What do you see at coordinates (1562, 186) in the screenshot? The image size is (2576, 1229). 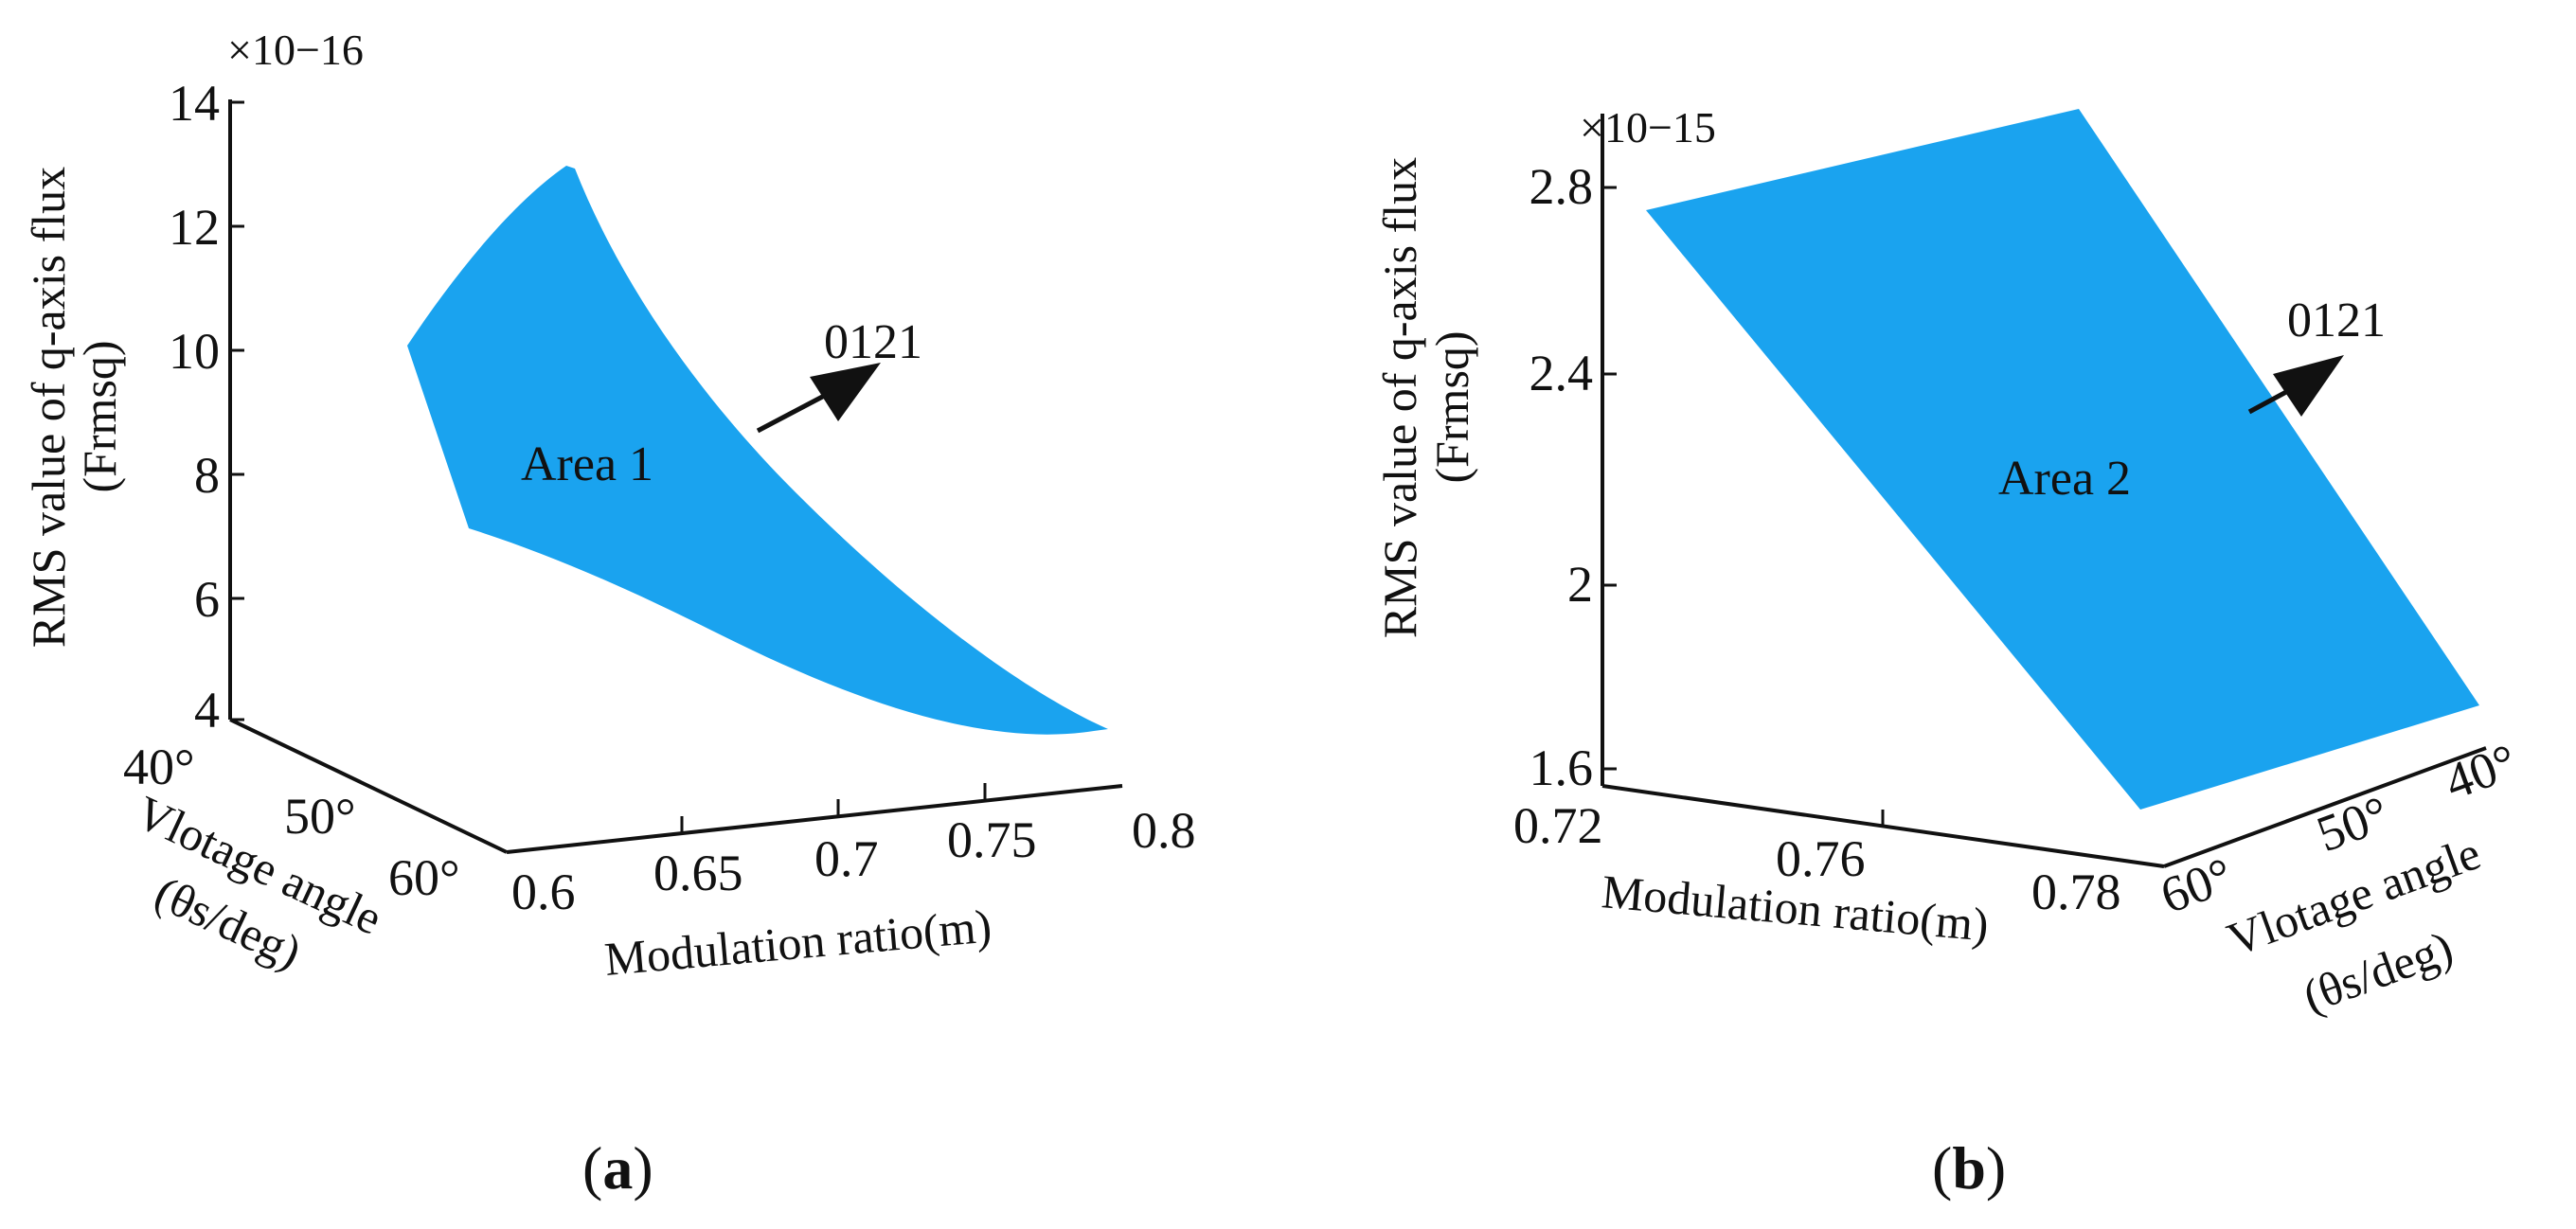 I see `z-tick-label: 2.8` at bounding box center [1562, 186].